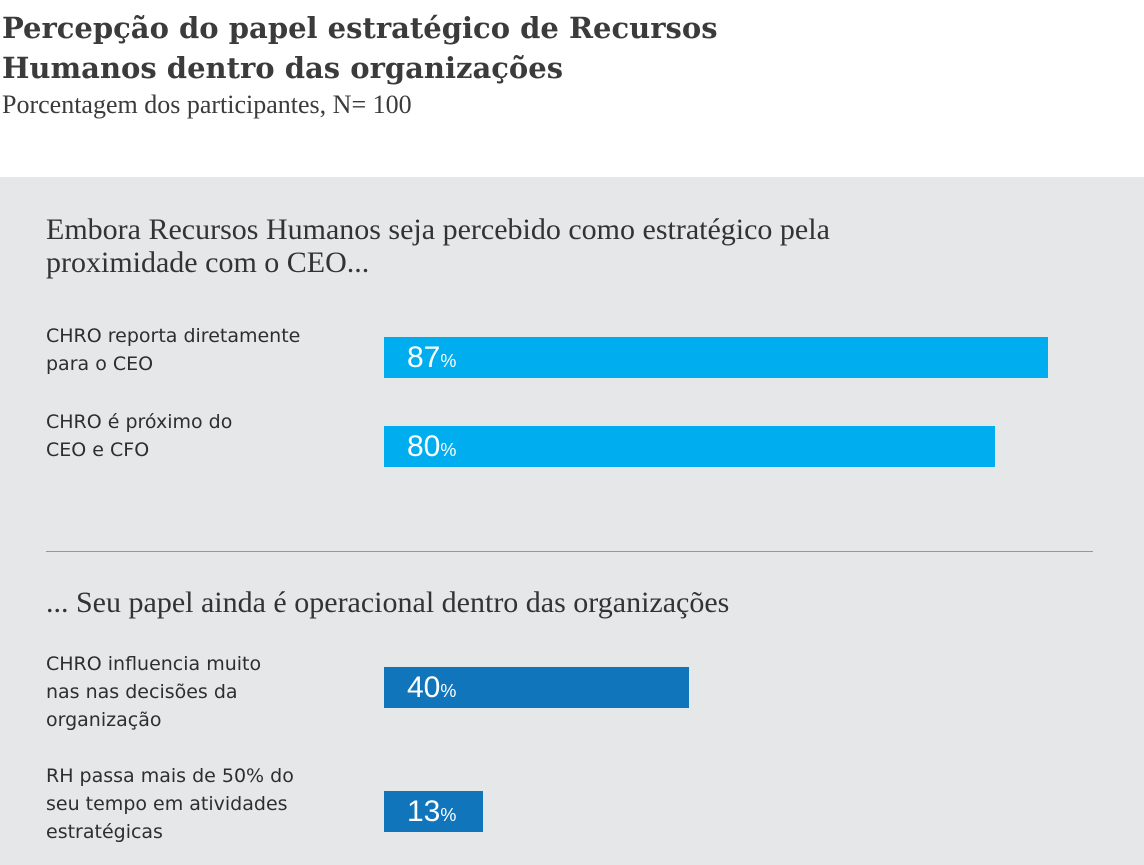 The height and width of the screenshot is (865, 1144). What do you see at coordinates (537, 687) in the screenshot?
I see `bar: 40%` at bounding box center [537, 687].